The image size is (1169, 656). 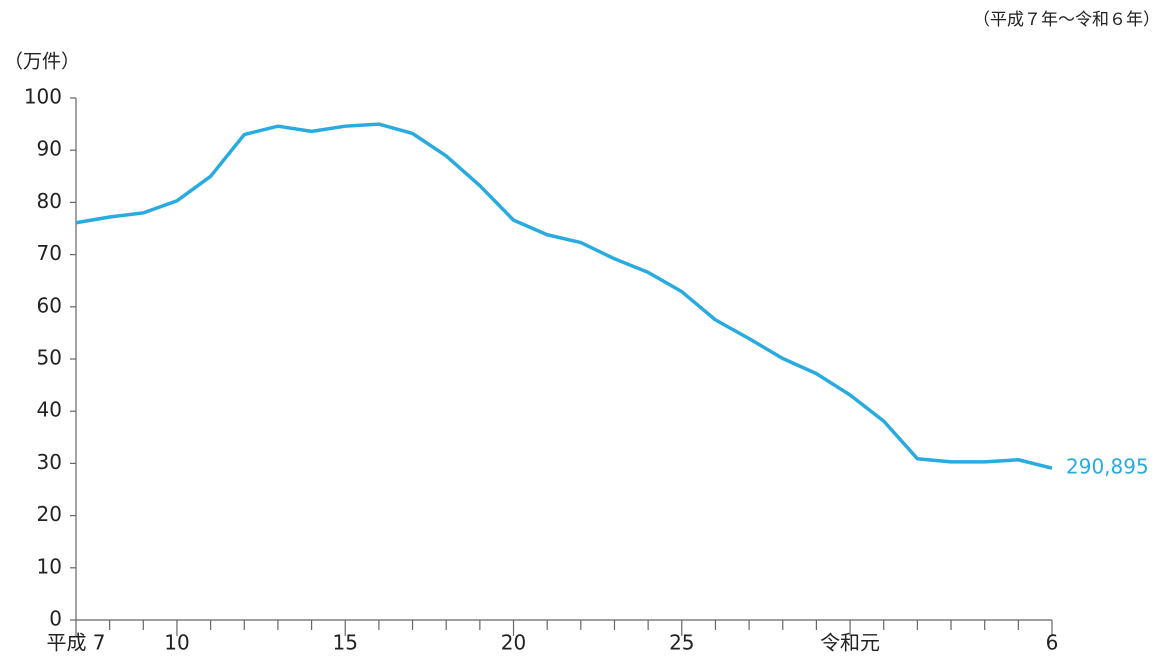 What do you see at coordinates (49, 201) in the screenshot?
I see `y-tick-label: 80` at bounding box center [49, 201].